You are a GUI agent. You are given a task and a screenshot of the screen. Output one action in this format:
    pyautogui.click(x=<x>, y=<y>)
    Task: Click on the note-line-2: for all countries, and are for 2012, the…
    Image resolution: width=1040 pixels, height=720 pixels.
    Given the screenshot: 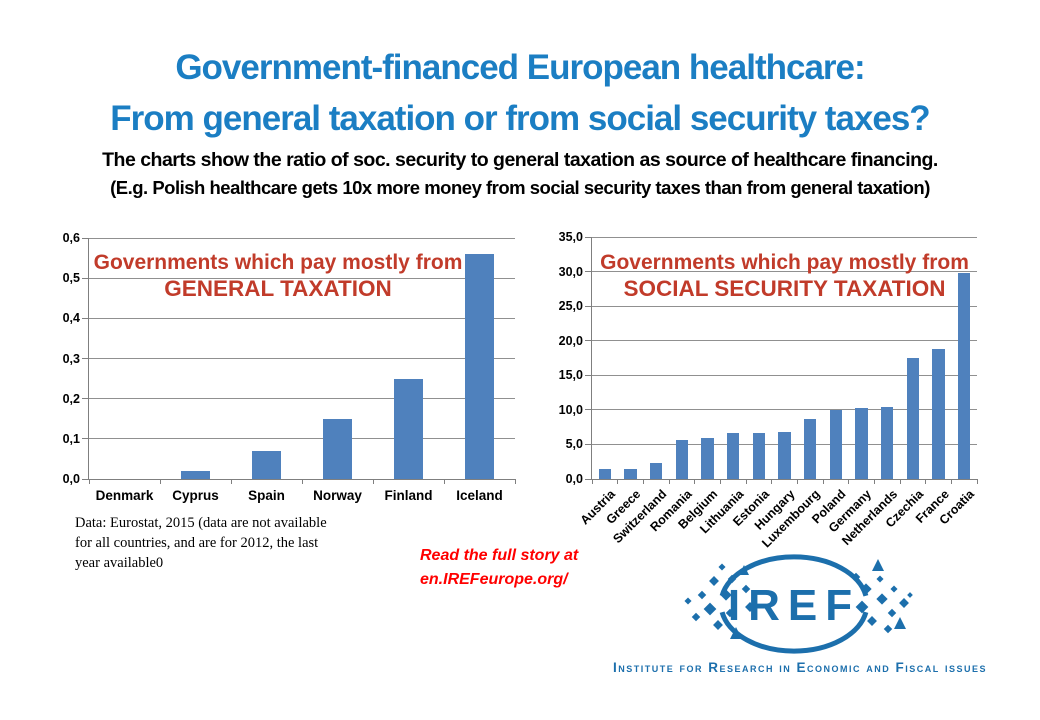 What is the action you would take?
    pyautogui.click(x=197, y=543)
    